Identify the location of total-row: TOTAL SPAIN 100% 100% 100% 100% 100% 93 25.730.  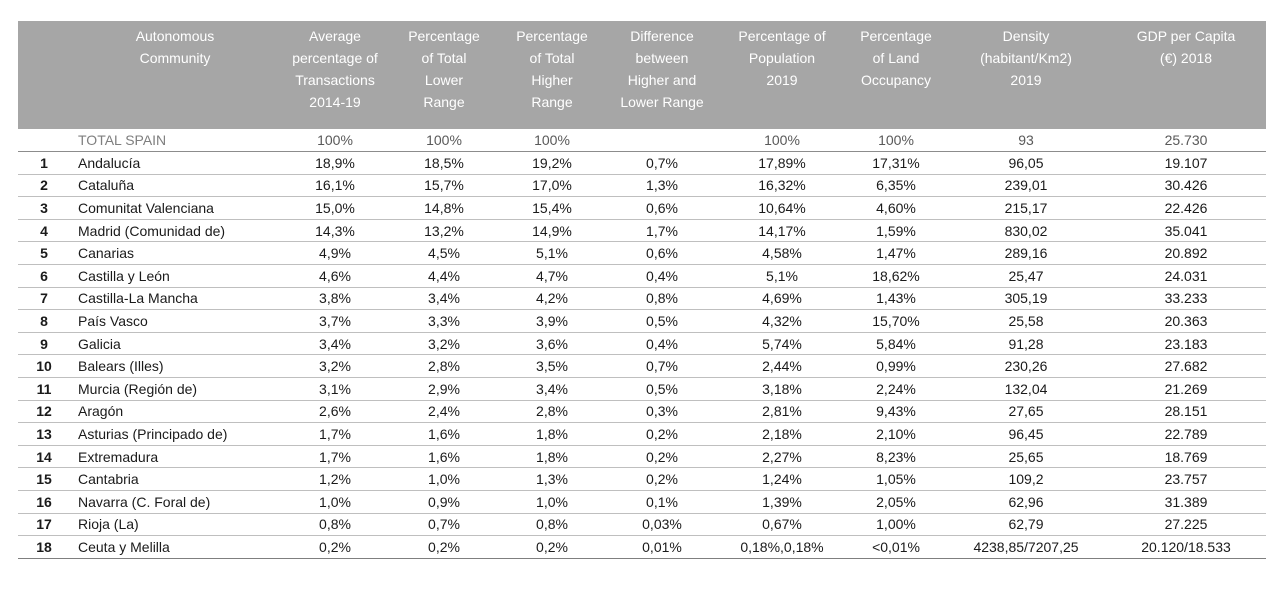
(642, 141).